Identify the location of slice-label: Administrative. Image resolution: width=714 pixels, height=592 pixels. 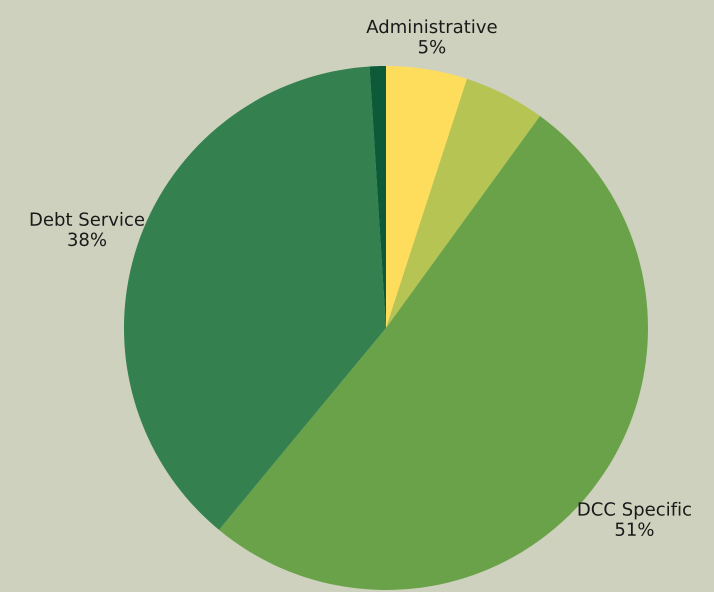
(431, 26).